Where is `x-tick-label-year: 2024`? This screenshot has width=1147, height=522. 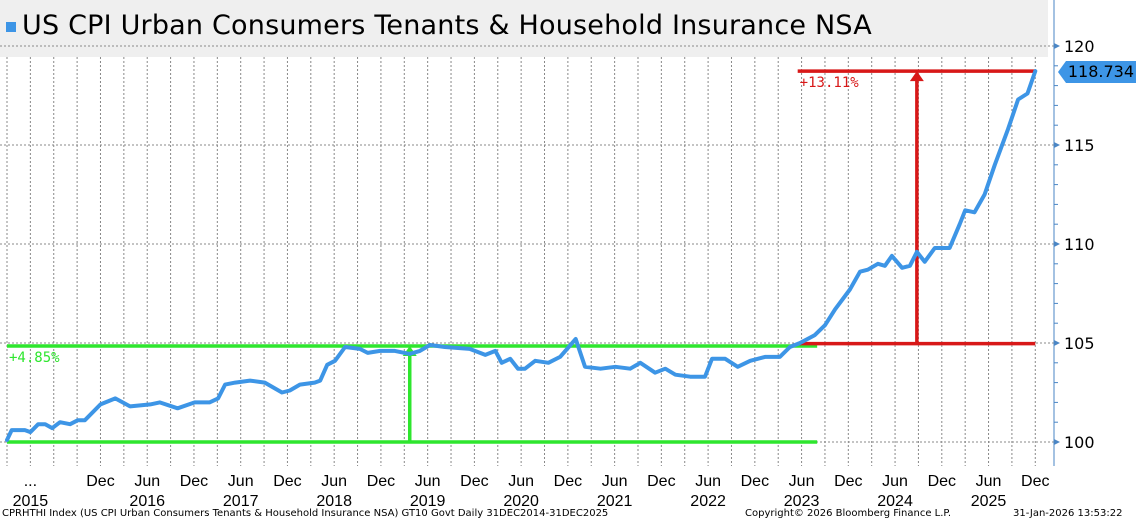 x-tick-label-year: 2024 is located at coordinates (895, 501).